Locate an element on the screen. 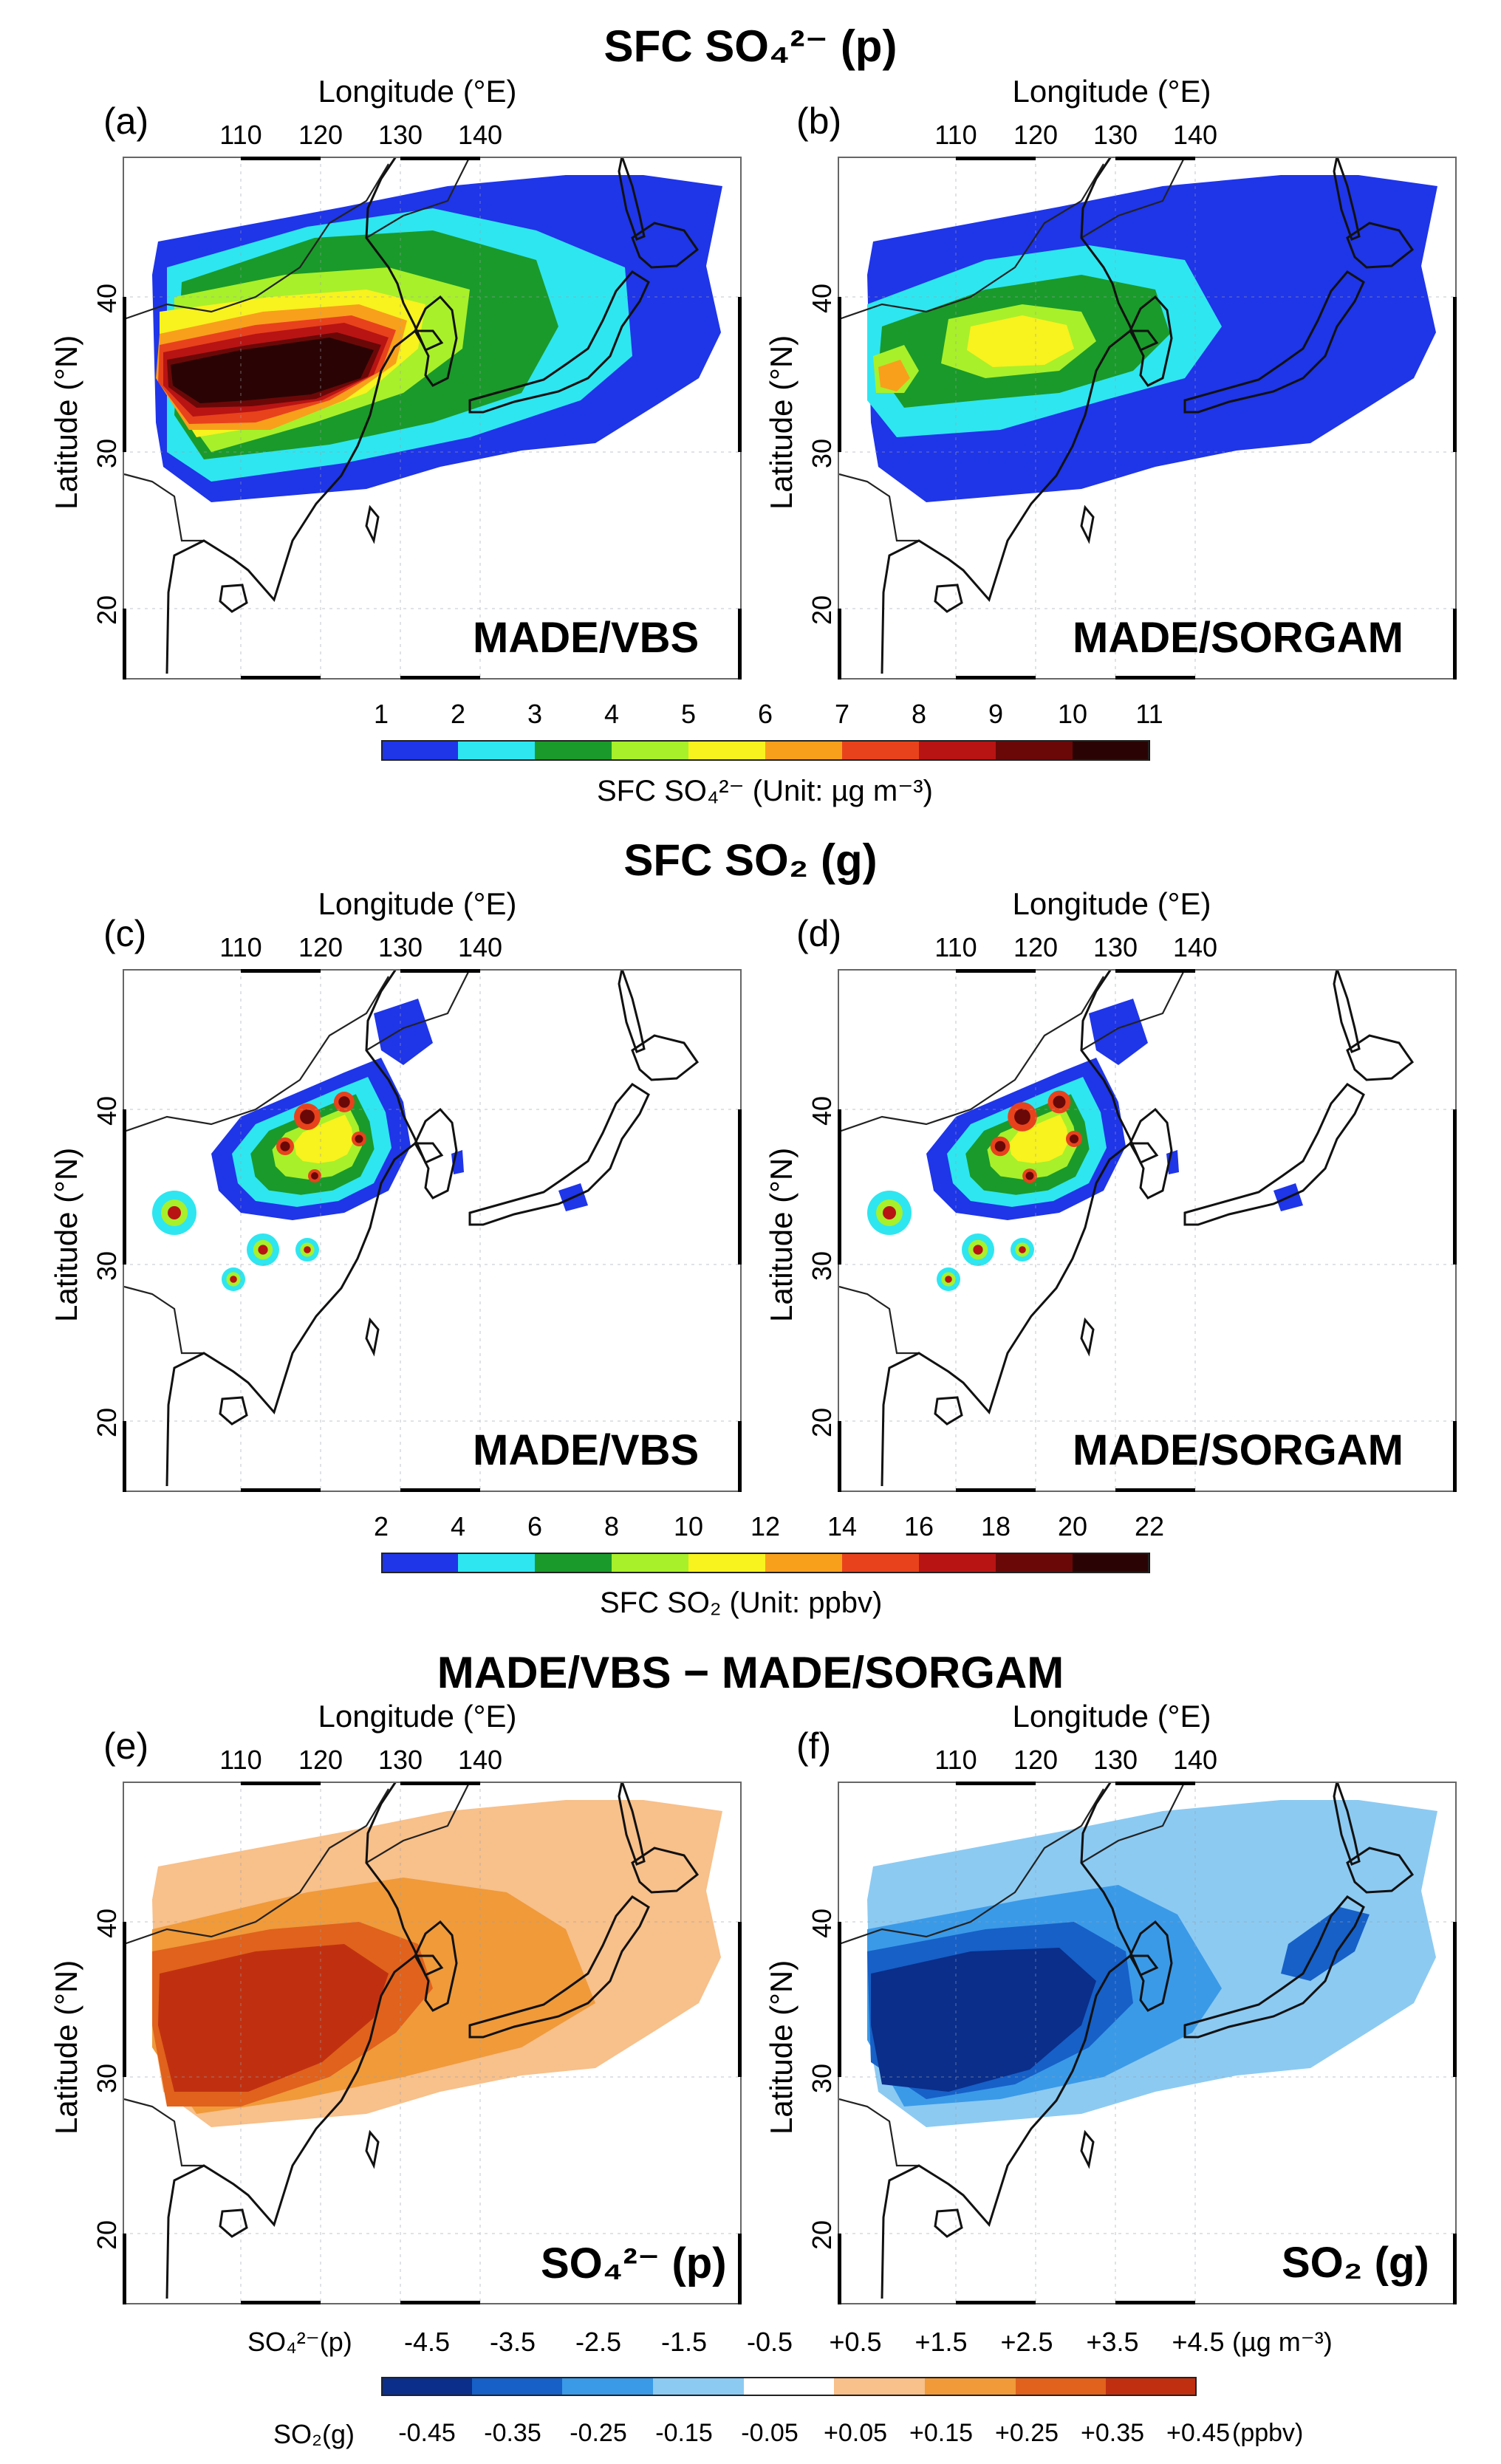  colorbar-so2-tick-label: 12 is located at coordinates (766, 1526).